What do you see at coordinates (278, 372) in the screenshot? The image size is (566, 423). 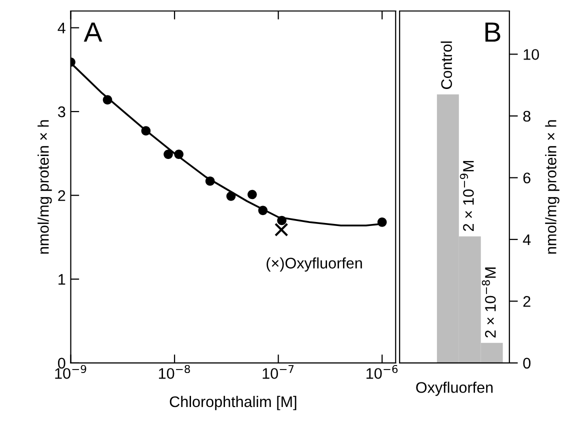 I see `x-tick-label: 10$^{−7}$` at bounding box center [278, 372].